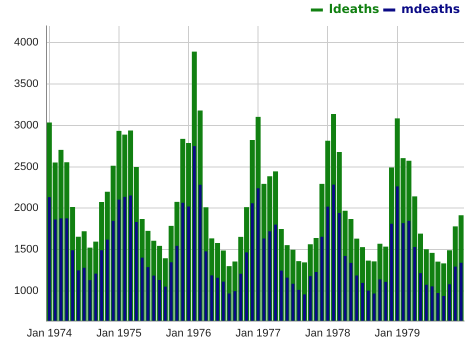  What do you see at coordinates (119, 333) in the screenshot?
I see `x-tick-label: Jan 1975` at bounding box center [119, 333].